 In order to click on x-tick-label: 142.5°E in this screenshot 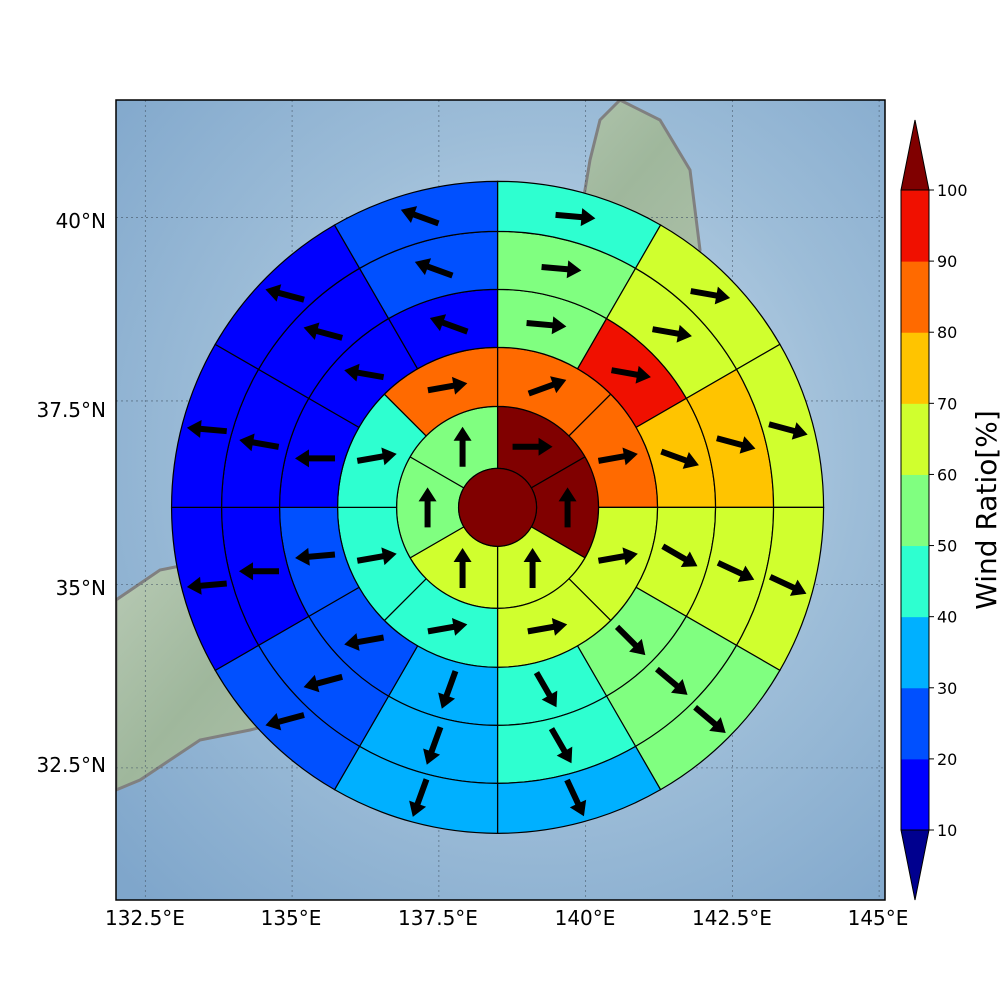, I will do `click(732, 918)`.